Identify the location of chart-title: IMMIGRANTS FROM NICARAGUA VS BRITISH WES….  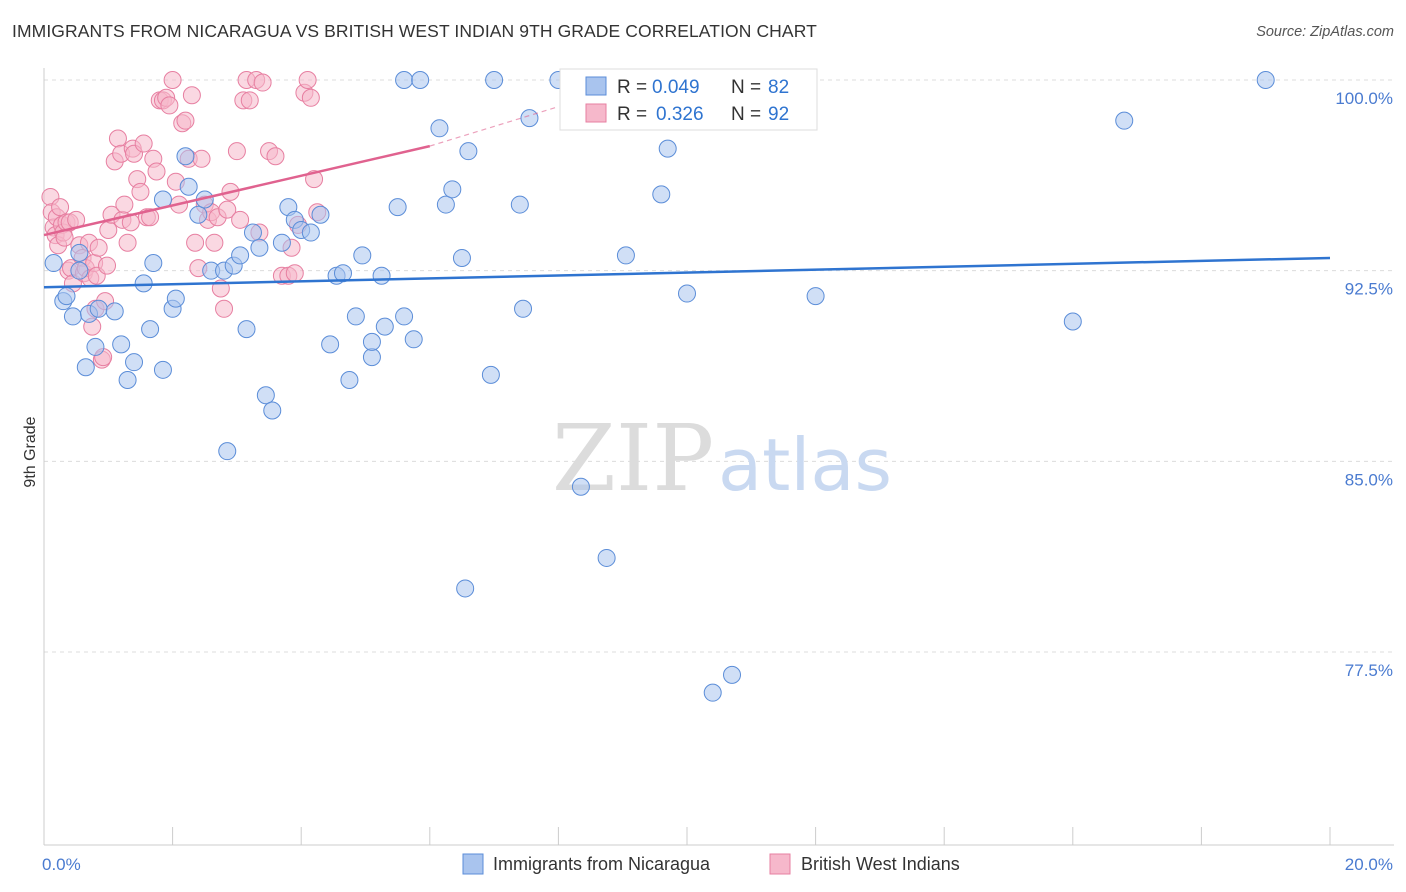
(414, 31).